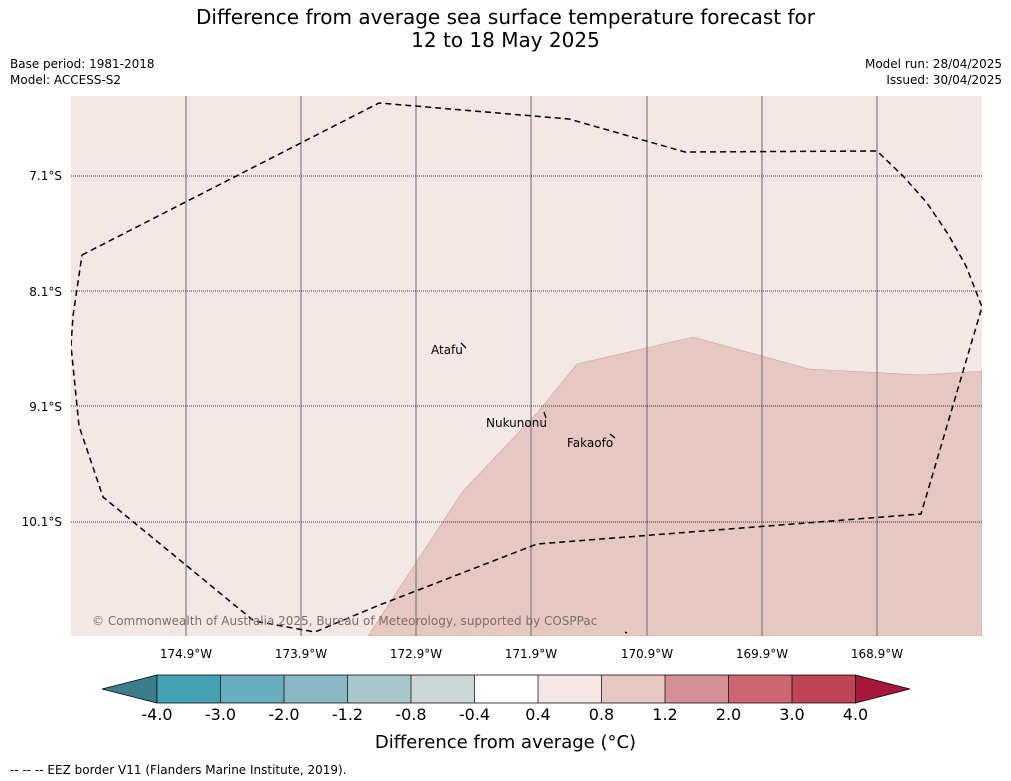  I want to click on islet-mark, so click(626, 632).